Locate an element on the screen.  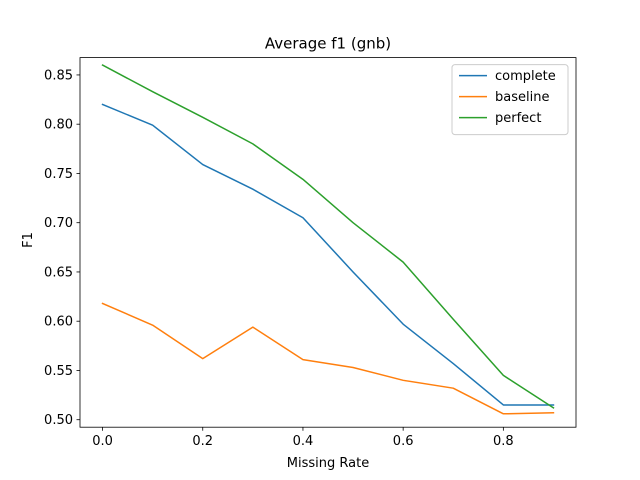
legend-label-perfect: perfect is located at coordinates (518, 118).